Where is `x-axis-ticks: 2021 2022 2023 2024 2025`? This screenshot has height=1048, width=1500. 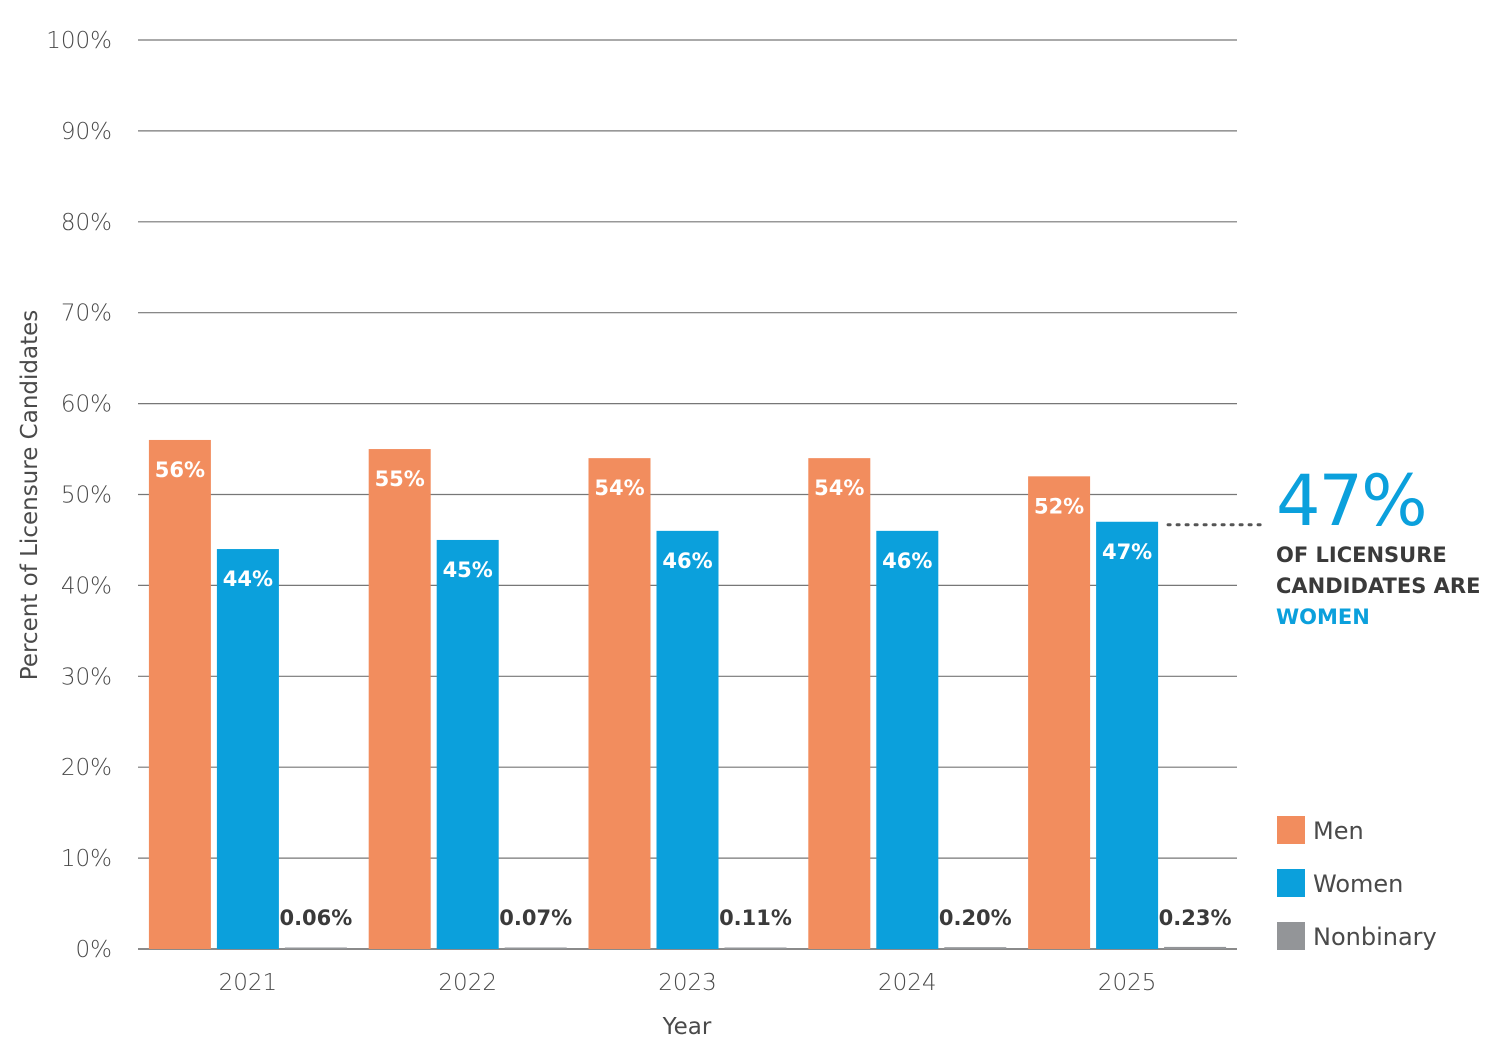 x-axis-ticks: 2021 2022 2023 2024 2025 is located at coordinates (688, 983).